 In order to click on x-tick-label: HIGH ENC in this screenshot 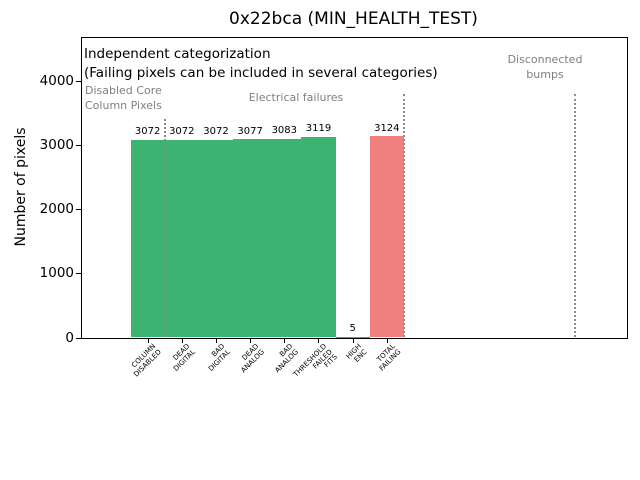, I will do `click(356, 353)`.